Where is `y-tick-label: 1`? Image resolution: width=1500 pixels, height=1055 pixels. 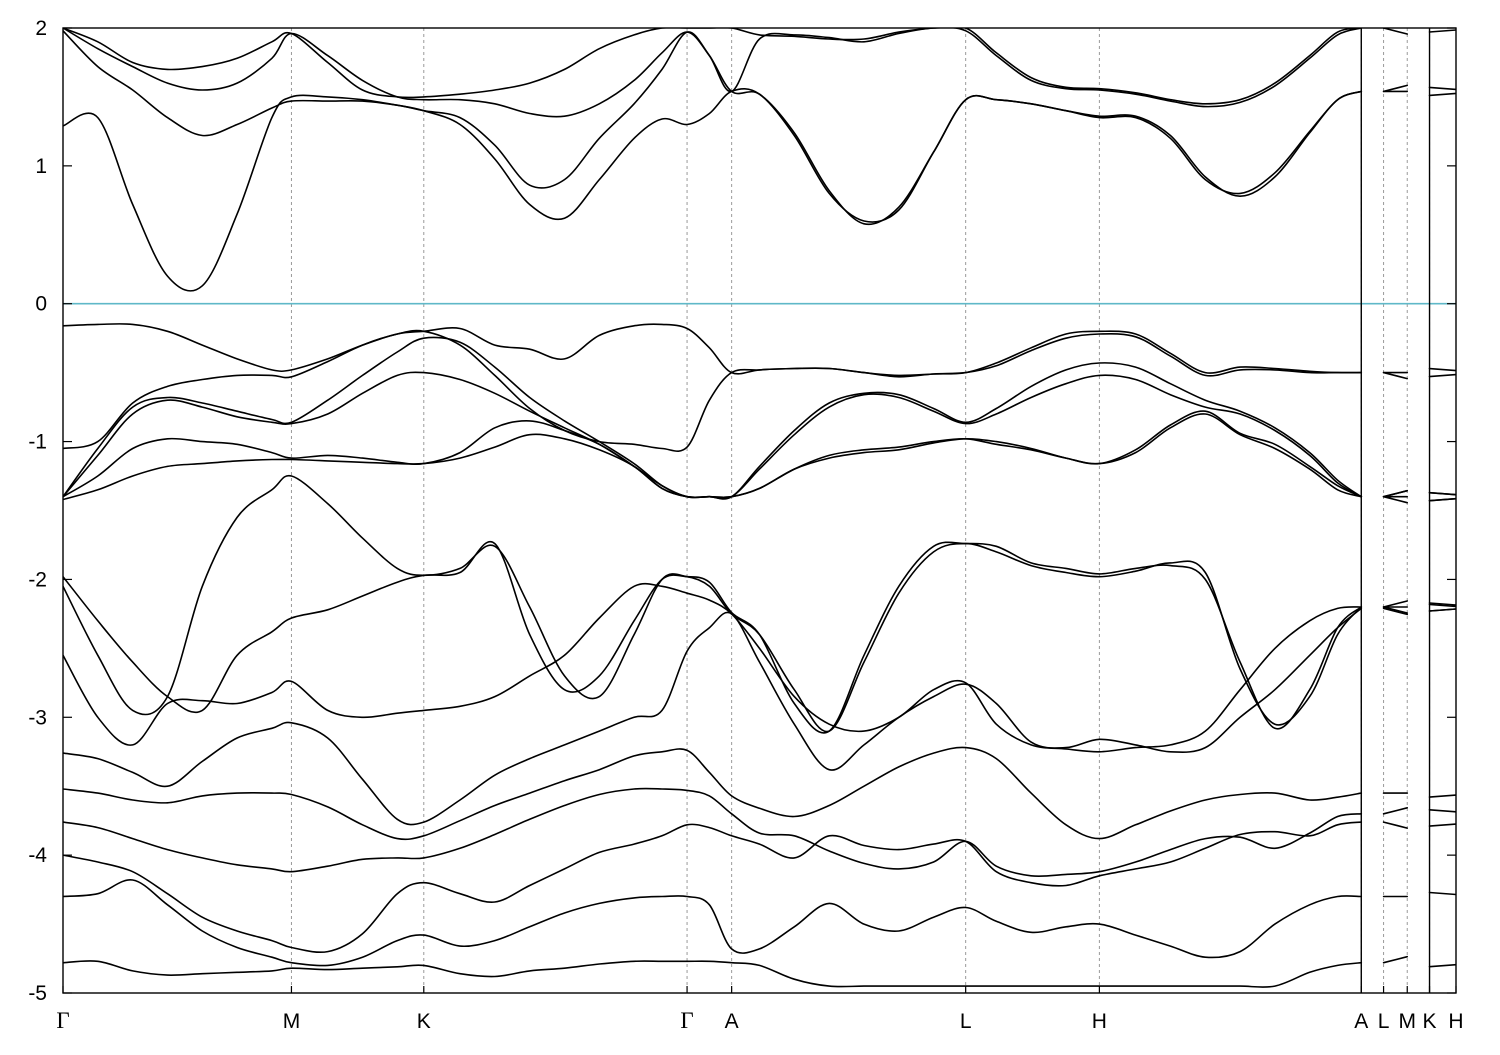 y-tick-label: 1 is located at coordinates (41, 166).